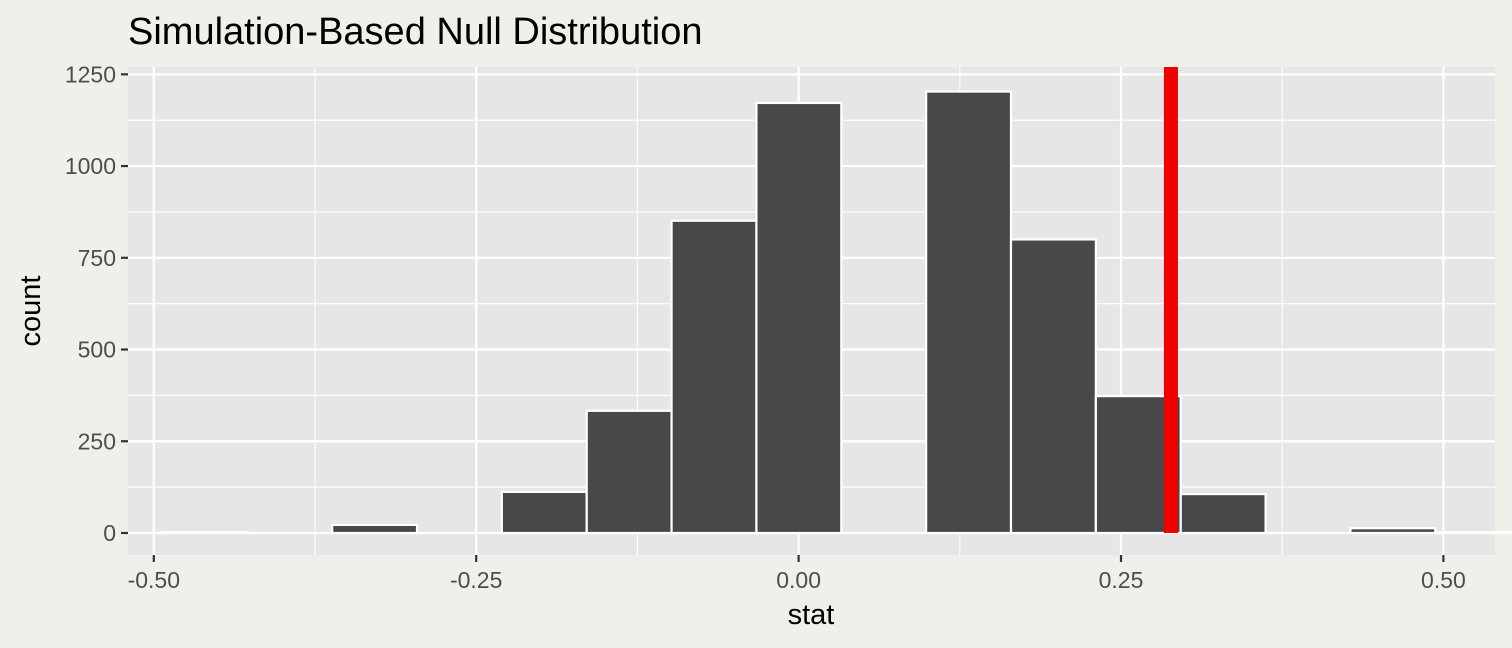 The image size is (1512, 648). I want to click on observed-stat-group, so click(1170, 300).